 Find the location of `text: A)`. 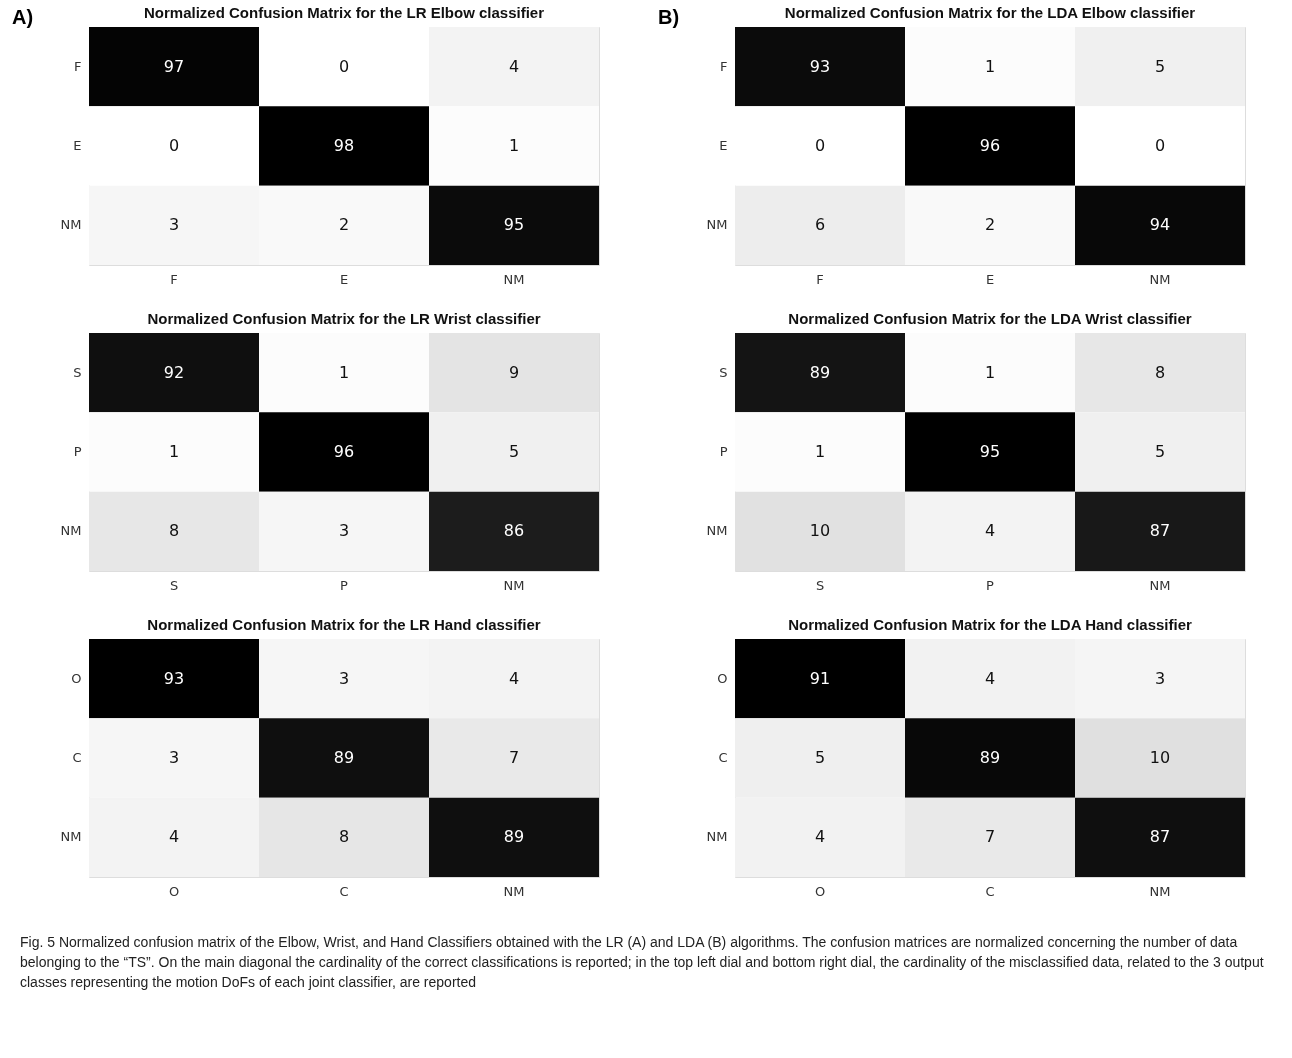

text: A) is located at coordinates (23, 17).